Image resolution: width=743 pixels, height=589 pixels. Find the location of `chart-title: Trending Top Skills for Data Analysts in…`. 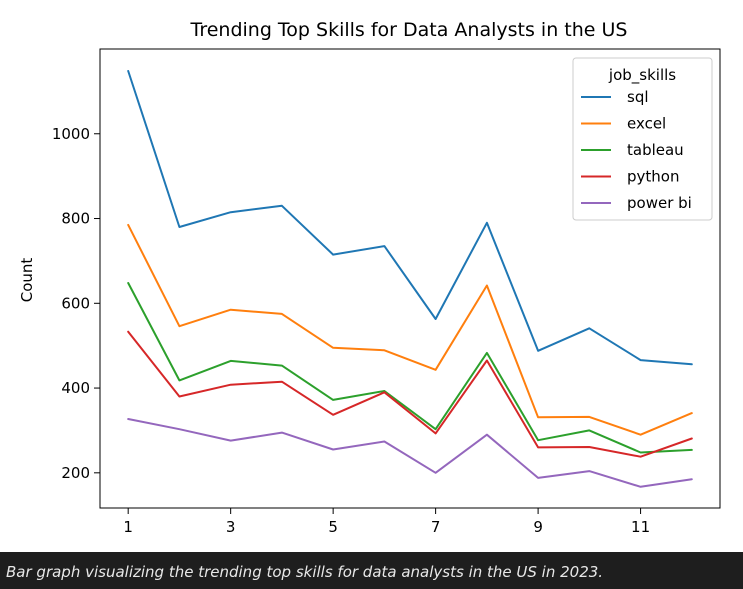

chart-title: Trending Top Skills for Data Analysts in… is located at coordinates (409, 30).